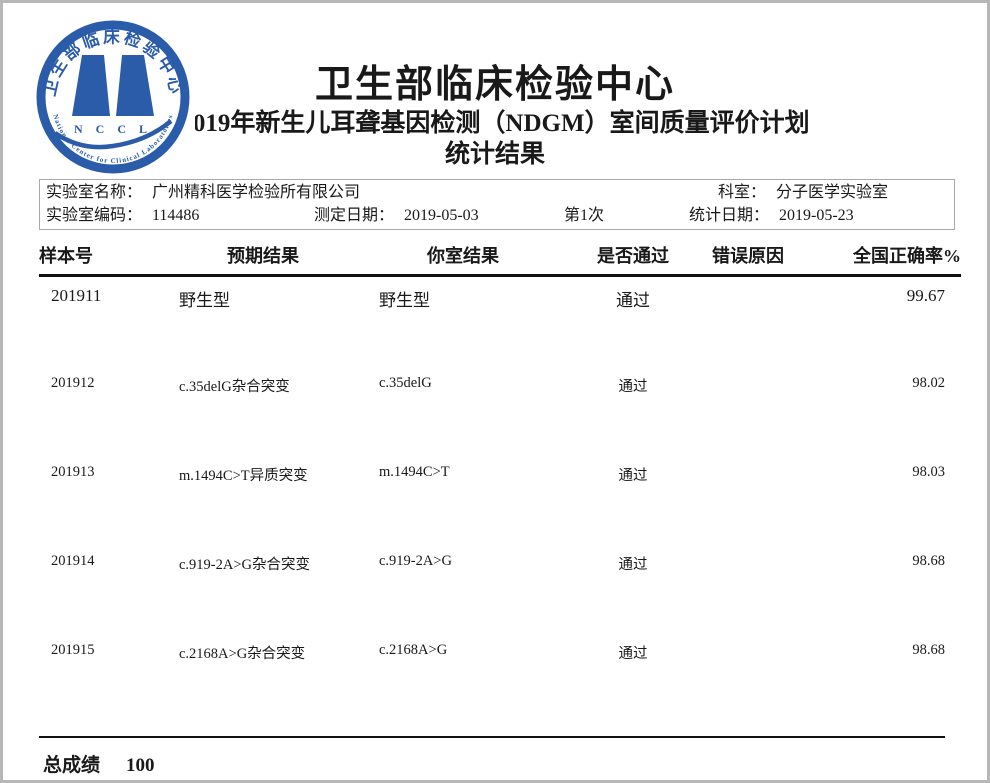  What do you see at coordinates (928, 383) in the screenshot?
I see `cell-rate: 98.02` at bounding box center [928, 383].